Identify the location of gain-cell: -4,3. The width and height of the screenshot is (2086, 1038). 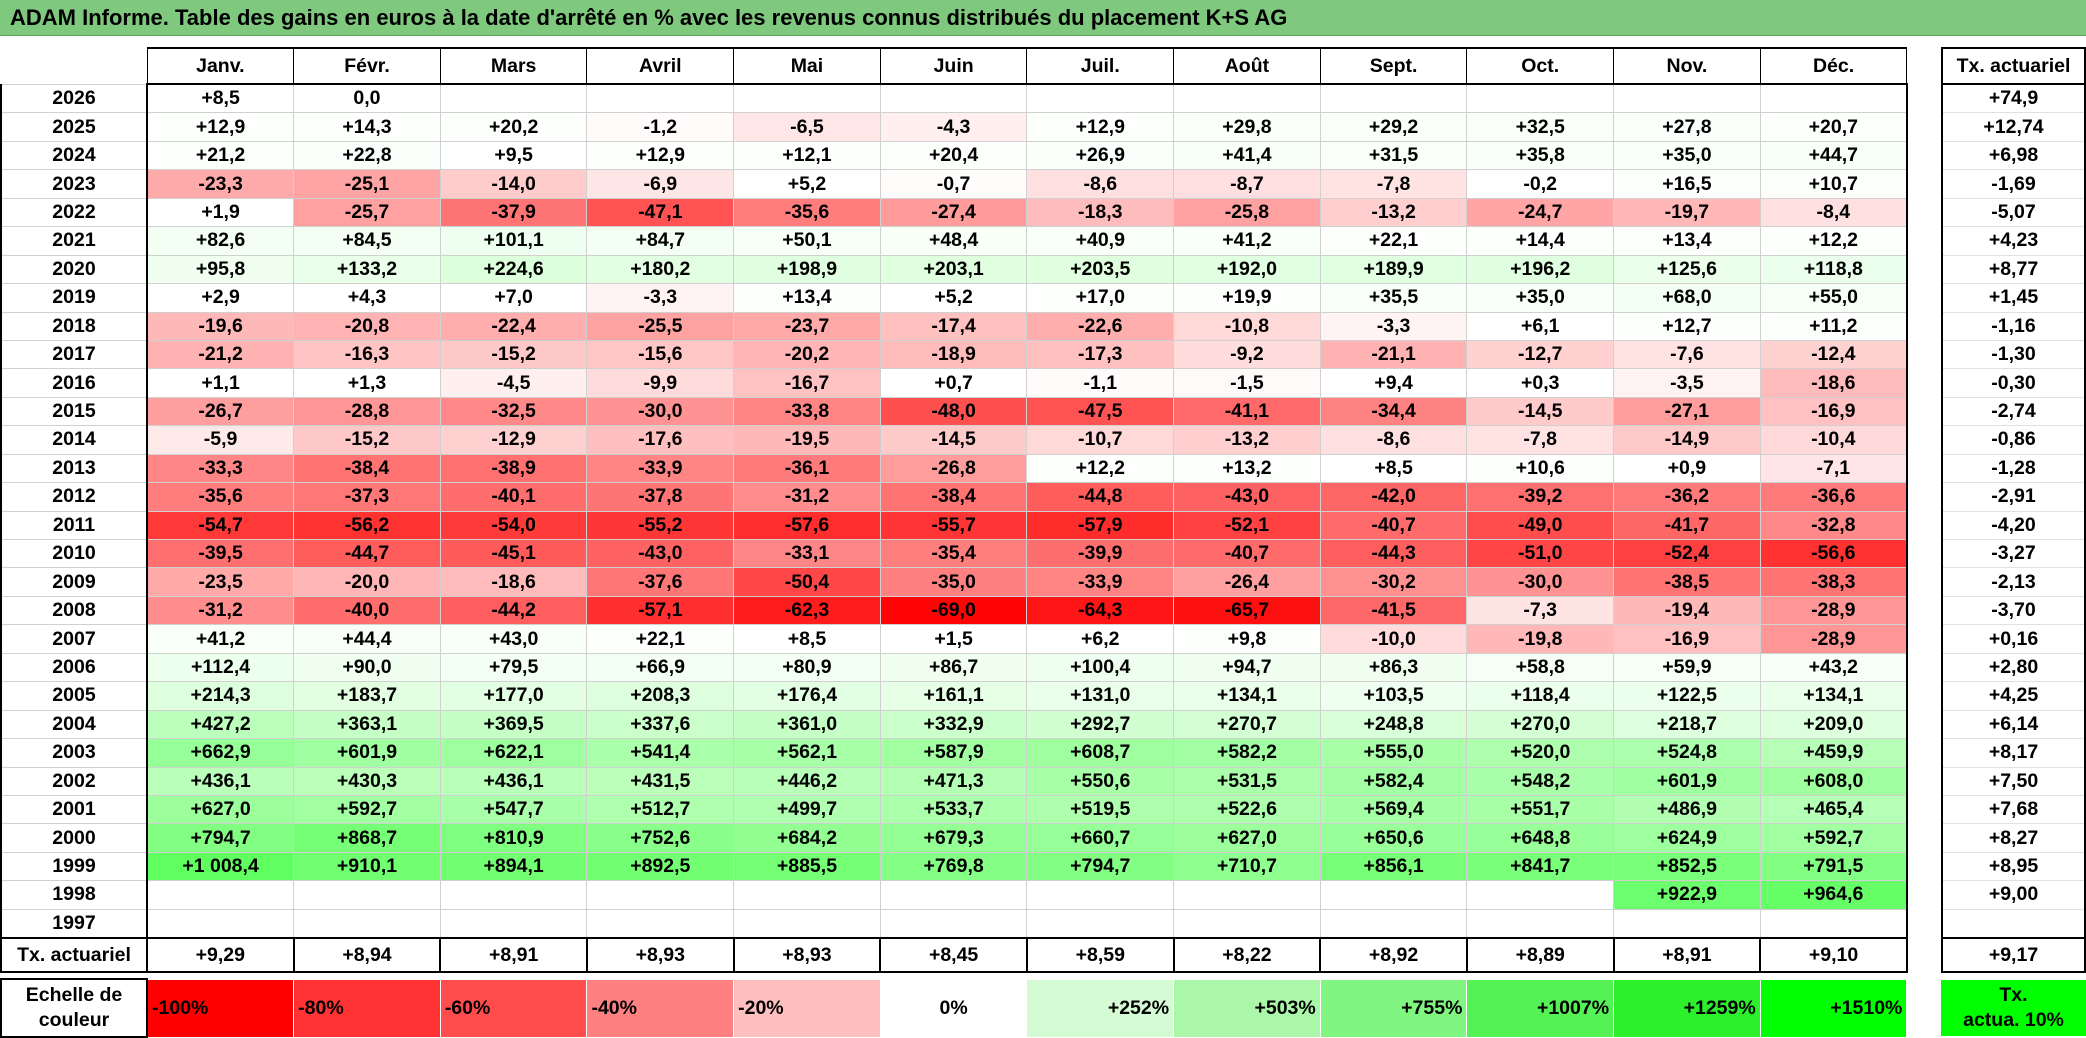
(953, 127).